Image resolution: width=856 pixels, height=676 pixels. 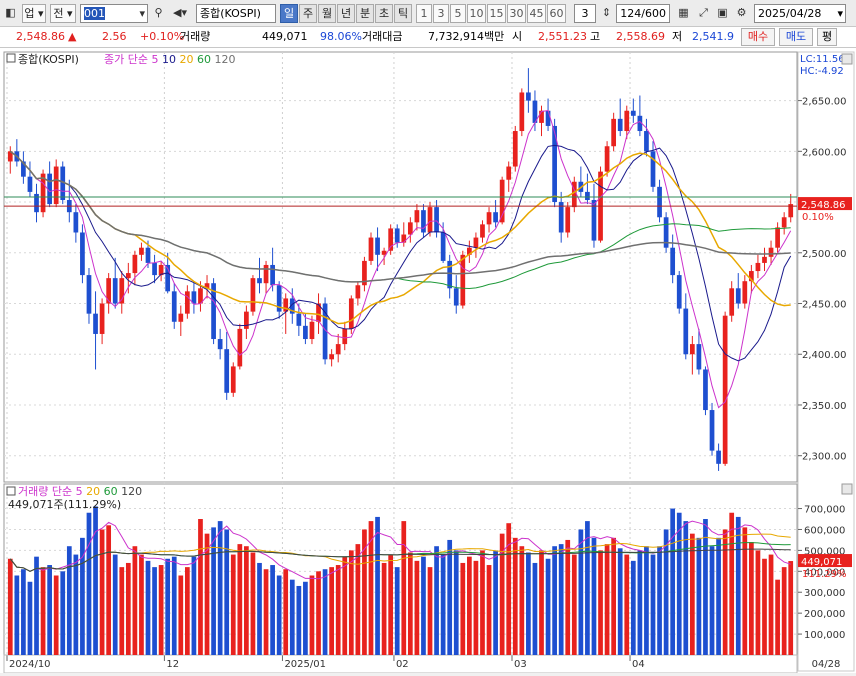 I want to click on interval-button-3: 3, so click(x=441, y=13).